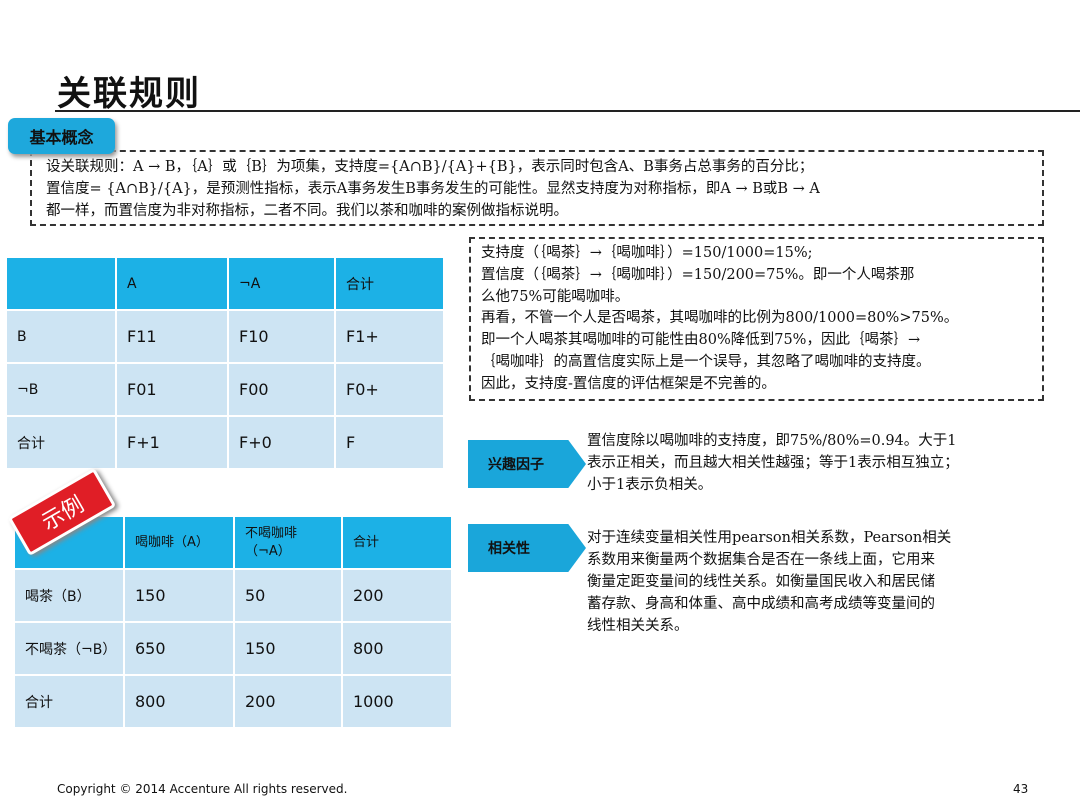 The width and height of the screenshot is (1080, 810). I want to click on text-line: 衡量定距变量间的线性关系。如衡量国民收入和居民储, so click(761, 582).